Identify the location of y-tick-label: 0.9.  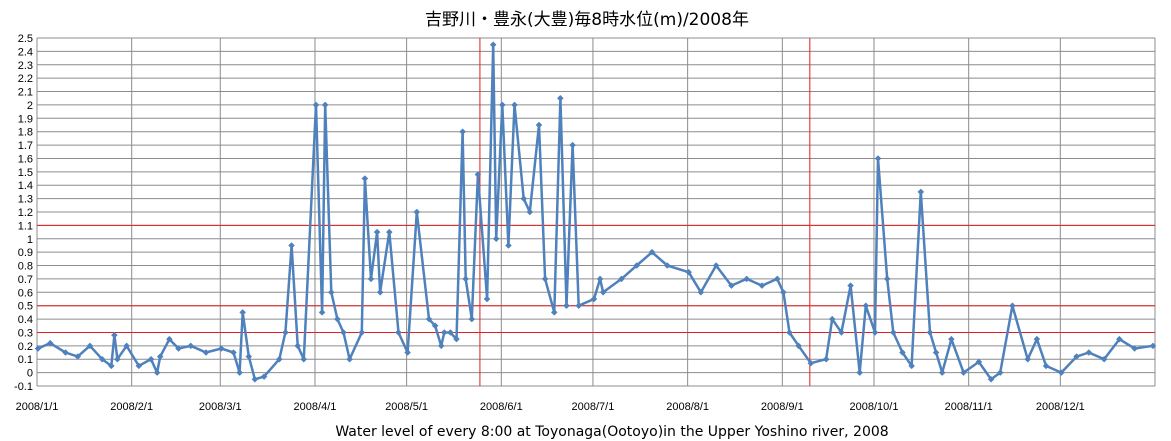
(25, 253).